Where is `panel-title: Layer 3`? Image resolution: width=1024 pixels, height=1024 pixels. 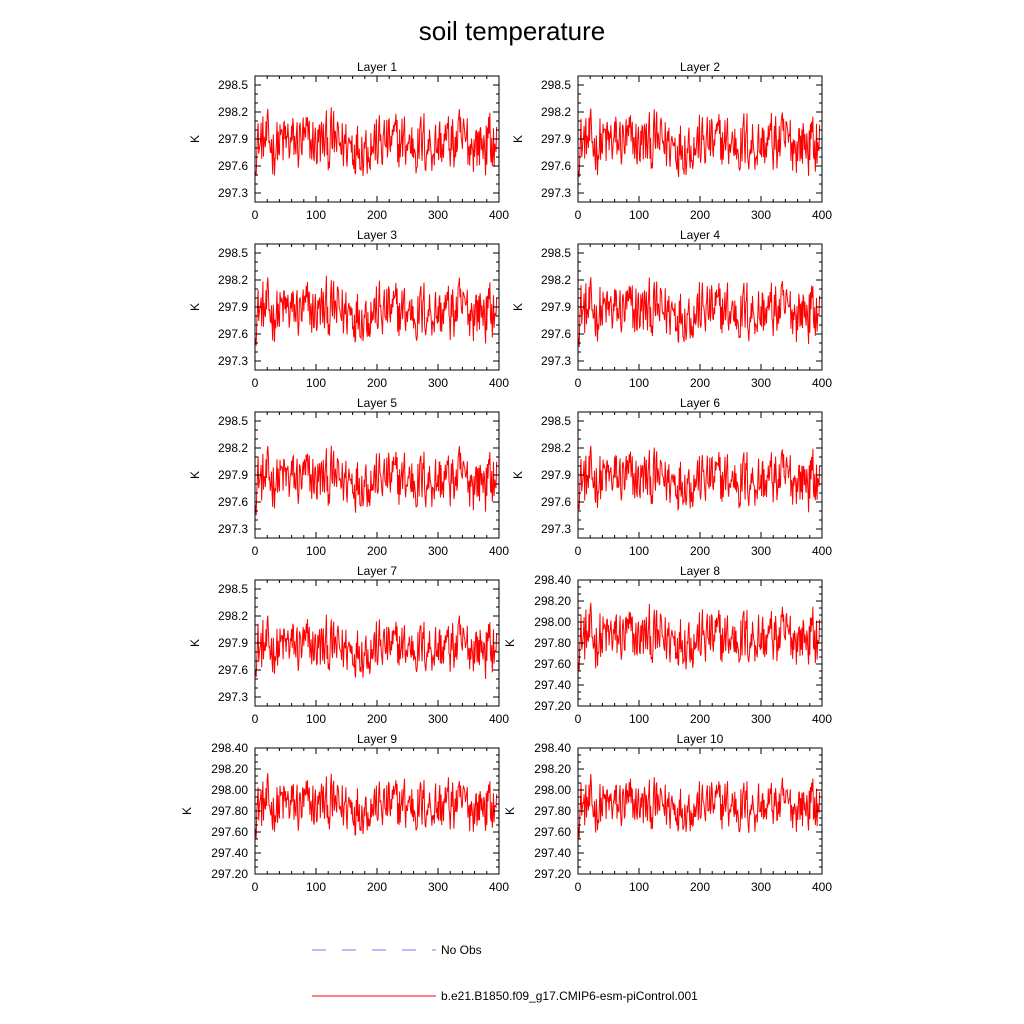 panel-title: Layer 3 is located at coordinates (377, 235).